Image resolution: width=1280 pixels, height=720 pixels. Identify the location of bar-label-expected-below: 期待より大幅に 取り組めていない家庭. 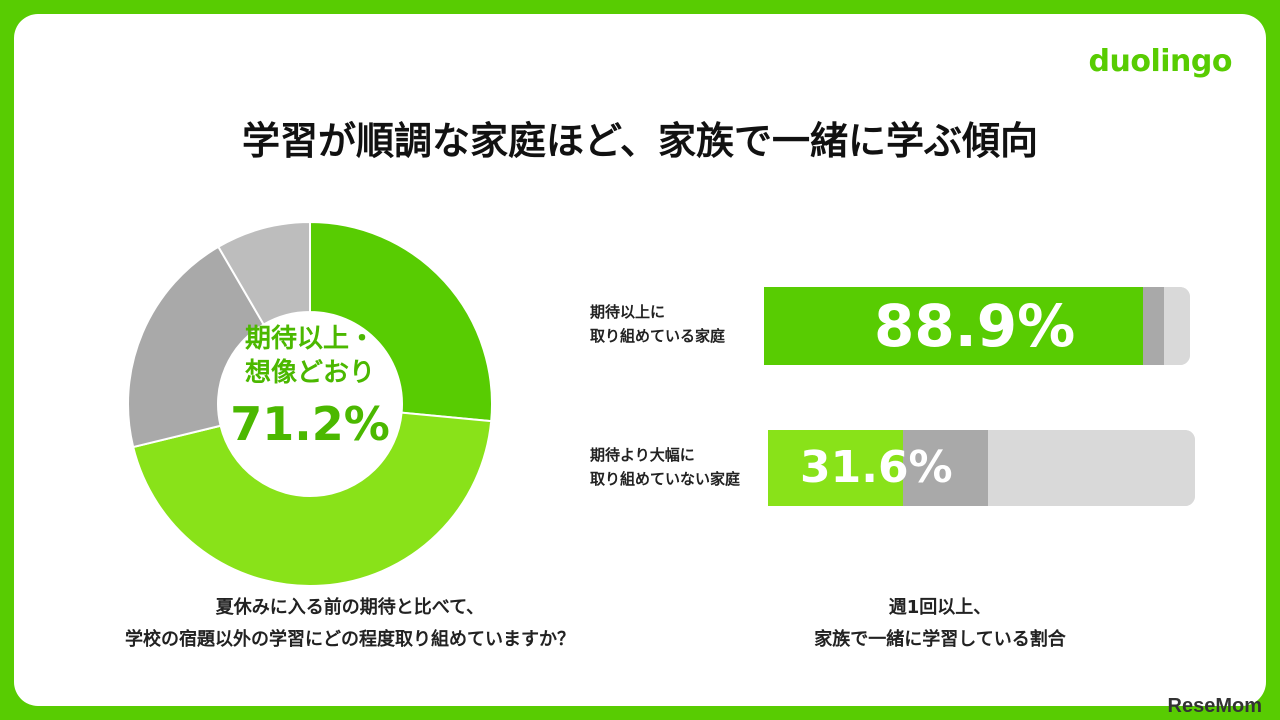
(665, 467).